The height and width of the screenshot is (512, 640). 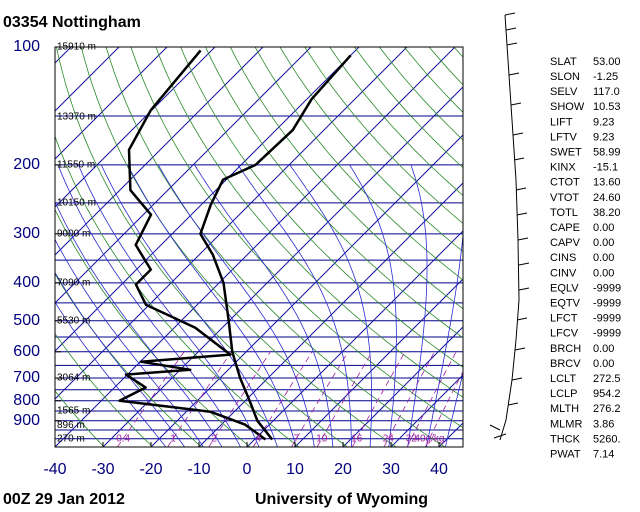 I want to click on y-tick-label: 700, so click(x=26, y=377).